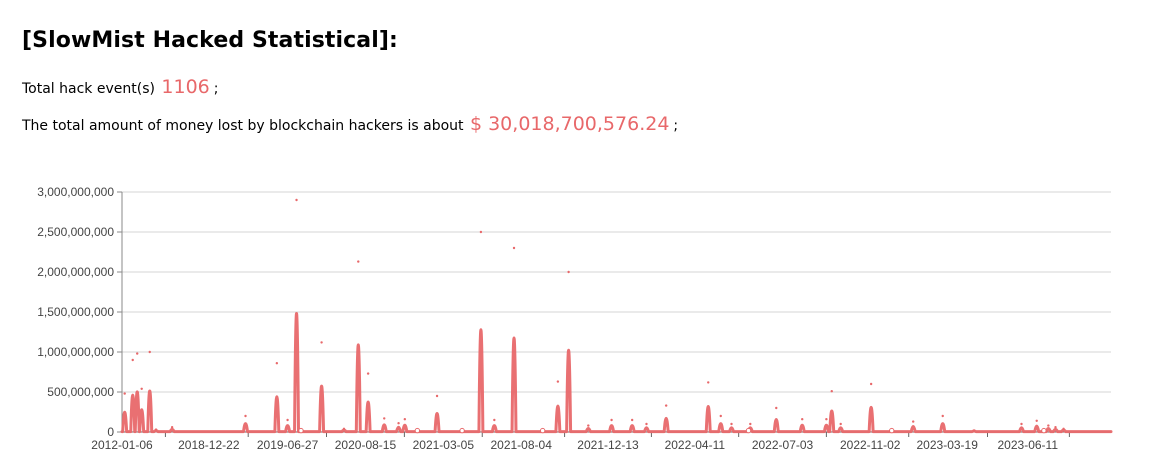 The image size is (1153, 471). What do you see at coordinates (870, 445) in the screenshot?
I see `x-tick-label: 2022-11-02` at bounding box center [870, 445].